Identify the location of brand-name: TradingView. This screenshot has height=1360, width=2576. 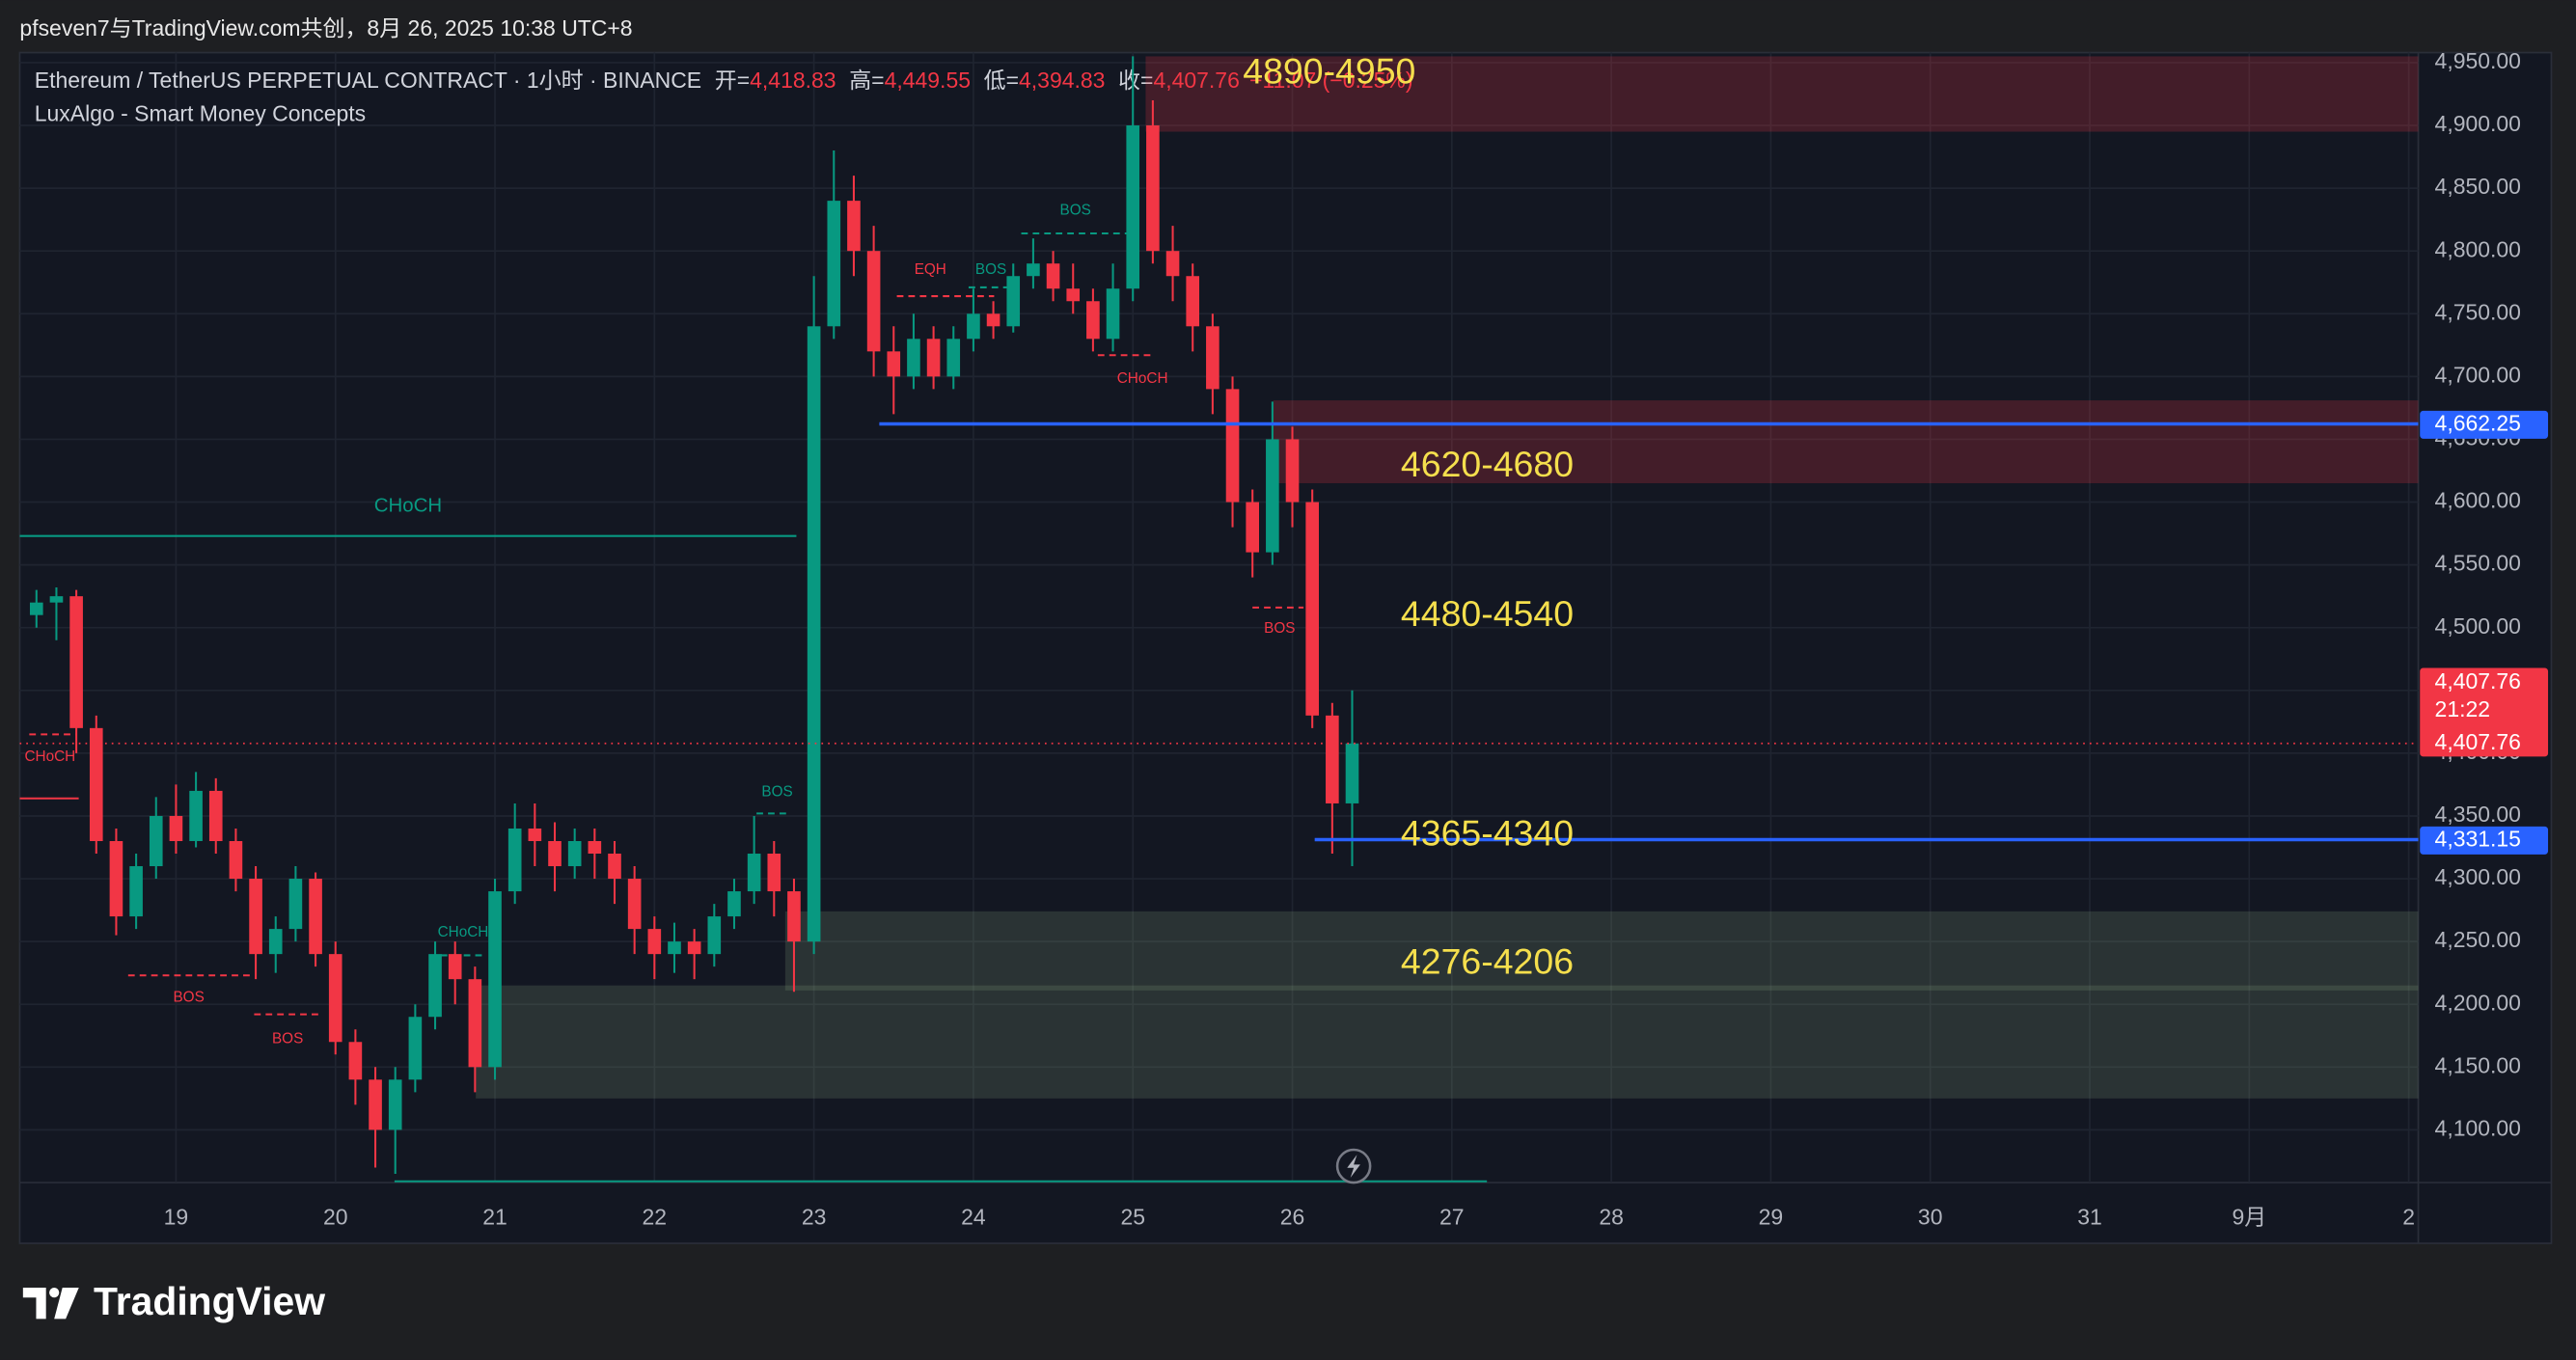
(210, 1301).